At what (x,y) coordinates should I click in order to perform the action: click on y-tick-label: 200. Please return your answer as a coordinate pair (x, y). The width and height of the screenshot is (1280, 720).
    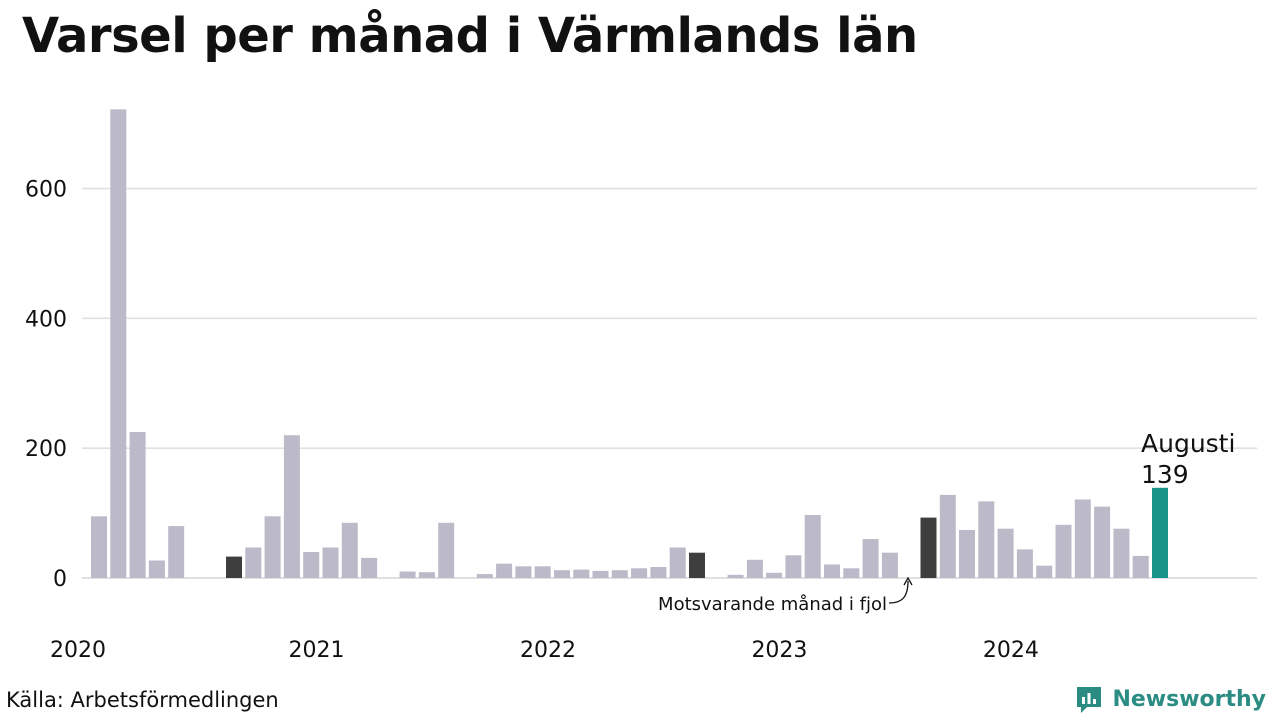
    Looking at the image, I should click on (46, 449).